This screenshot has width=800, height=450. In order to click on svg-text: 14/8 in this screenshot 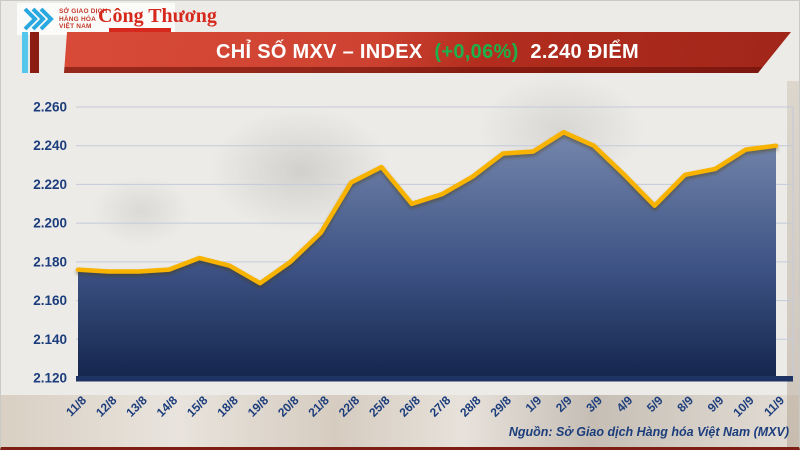, I will do `click(167, 406)`.